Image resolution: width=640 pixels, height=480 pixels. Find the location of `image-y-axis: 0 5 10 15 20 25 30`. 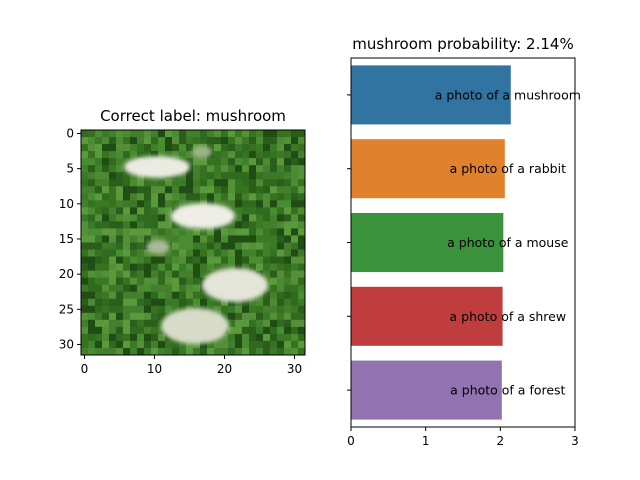

image-y-axis: 0 5 10 15 20 25 30 is located at coordinates (70, 239).